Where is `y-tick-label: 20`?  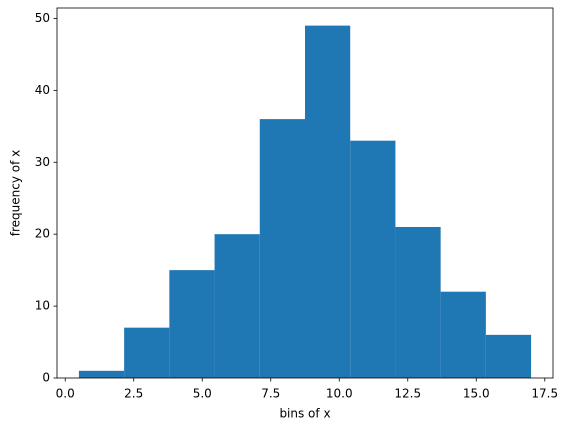
y-tick-label: 20 is located at coordinates (42, 234).